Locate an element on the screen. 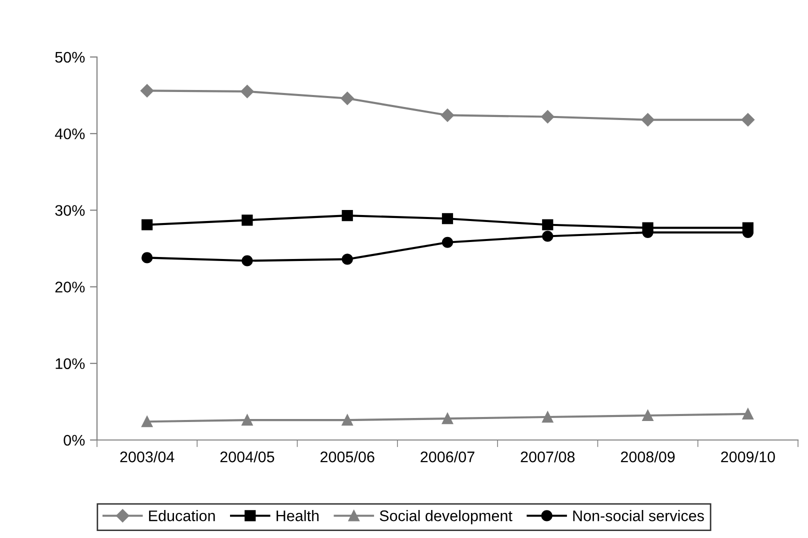 This screenshot has width=808, height=538. legend-label: Education is located at coordinates (182, 516).